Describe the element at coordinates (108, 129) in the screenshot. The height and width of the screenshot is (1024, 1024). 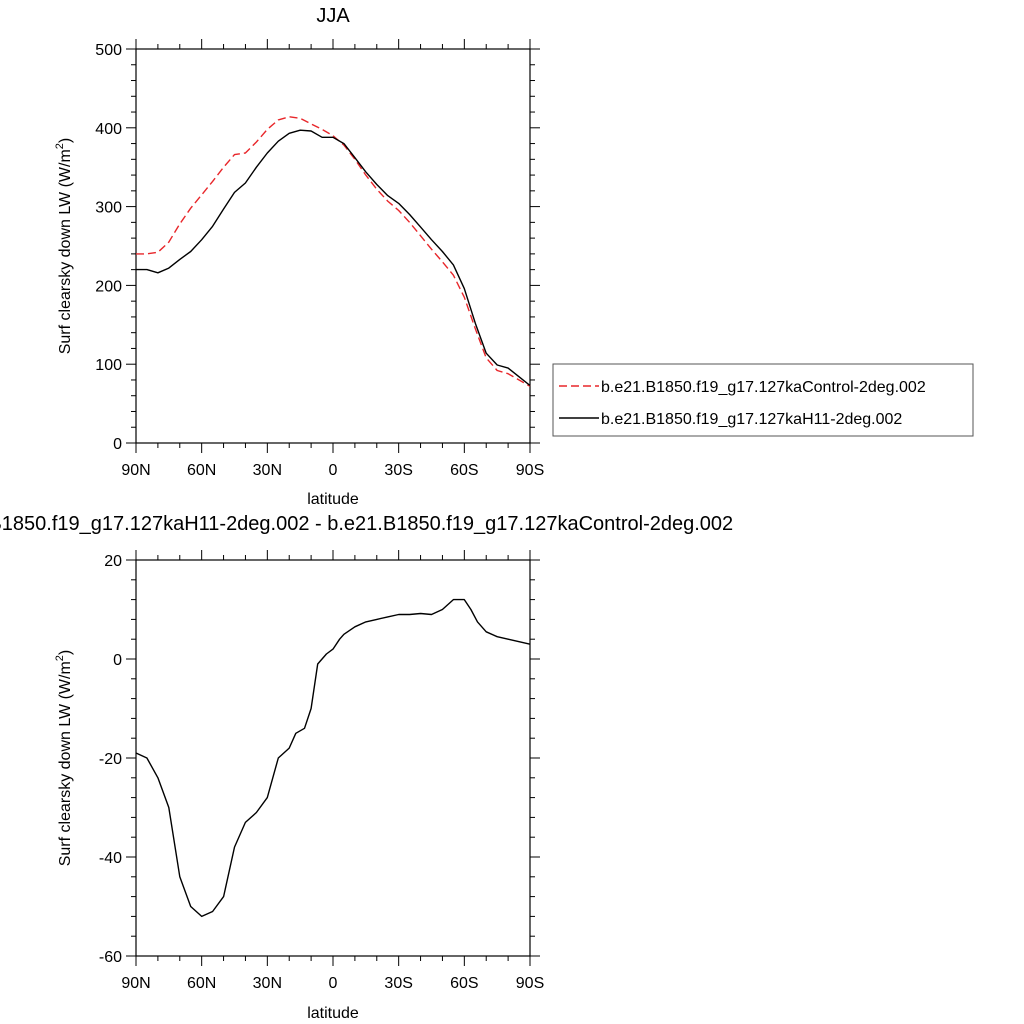
I see `y-tick-label: 400` at that location.